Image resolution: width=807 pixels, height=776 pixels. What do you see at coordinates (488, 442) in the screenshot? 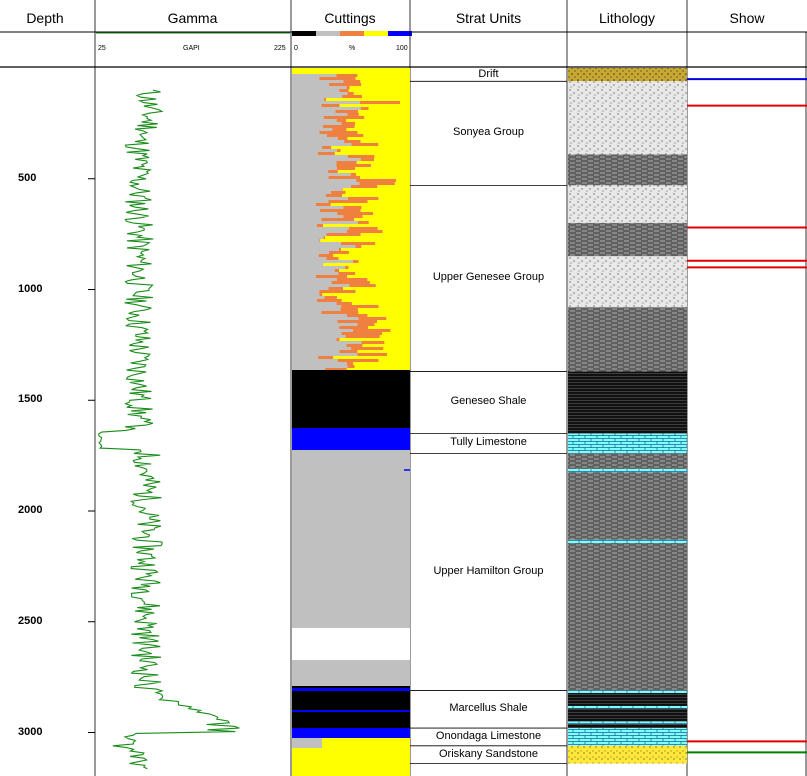
I see `strat-unit-label: Tully Limestone` at bounding box center [488, 442].